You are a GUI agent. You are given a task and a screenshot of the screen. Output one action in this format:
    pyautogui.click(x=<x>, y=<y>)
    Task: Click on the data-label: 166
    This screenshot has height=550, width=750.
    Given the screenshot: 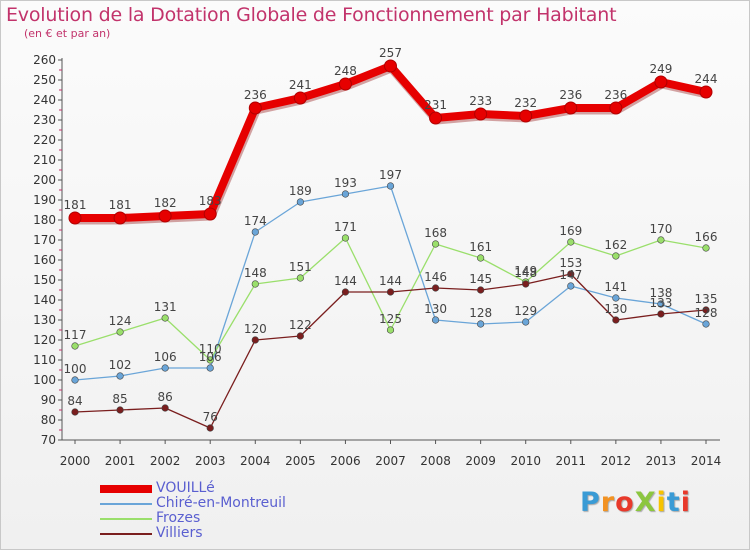 What is the action you would take?
    pyautogui.click(x=706, y=237)
    